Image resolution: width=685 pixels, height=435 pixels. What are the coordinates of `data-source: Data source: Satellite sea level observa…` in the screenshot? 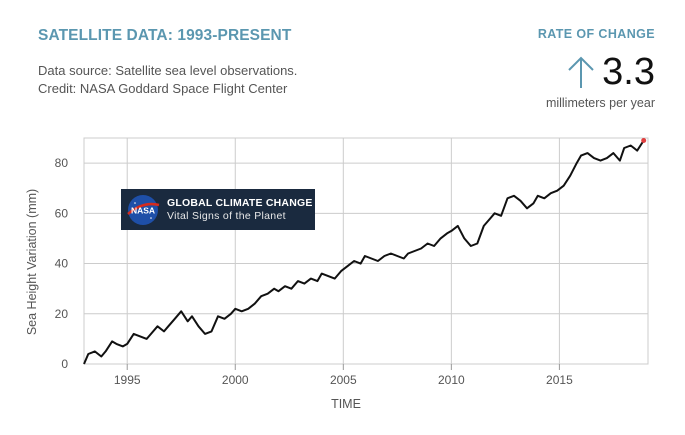 It's located at (167, 80).